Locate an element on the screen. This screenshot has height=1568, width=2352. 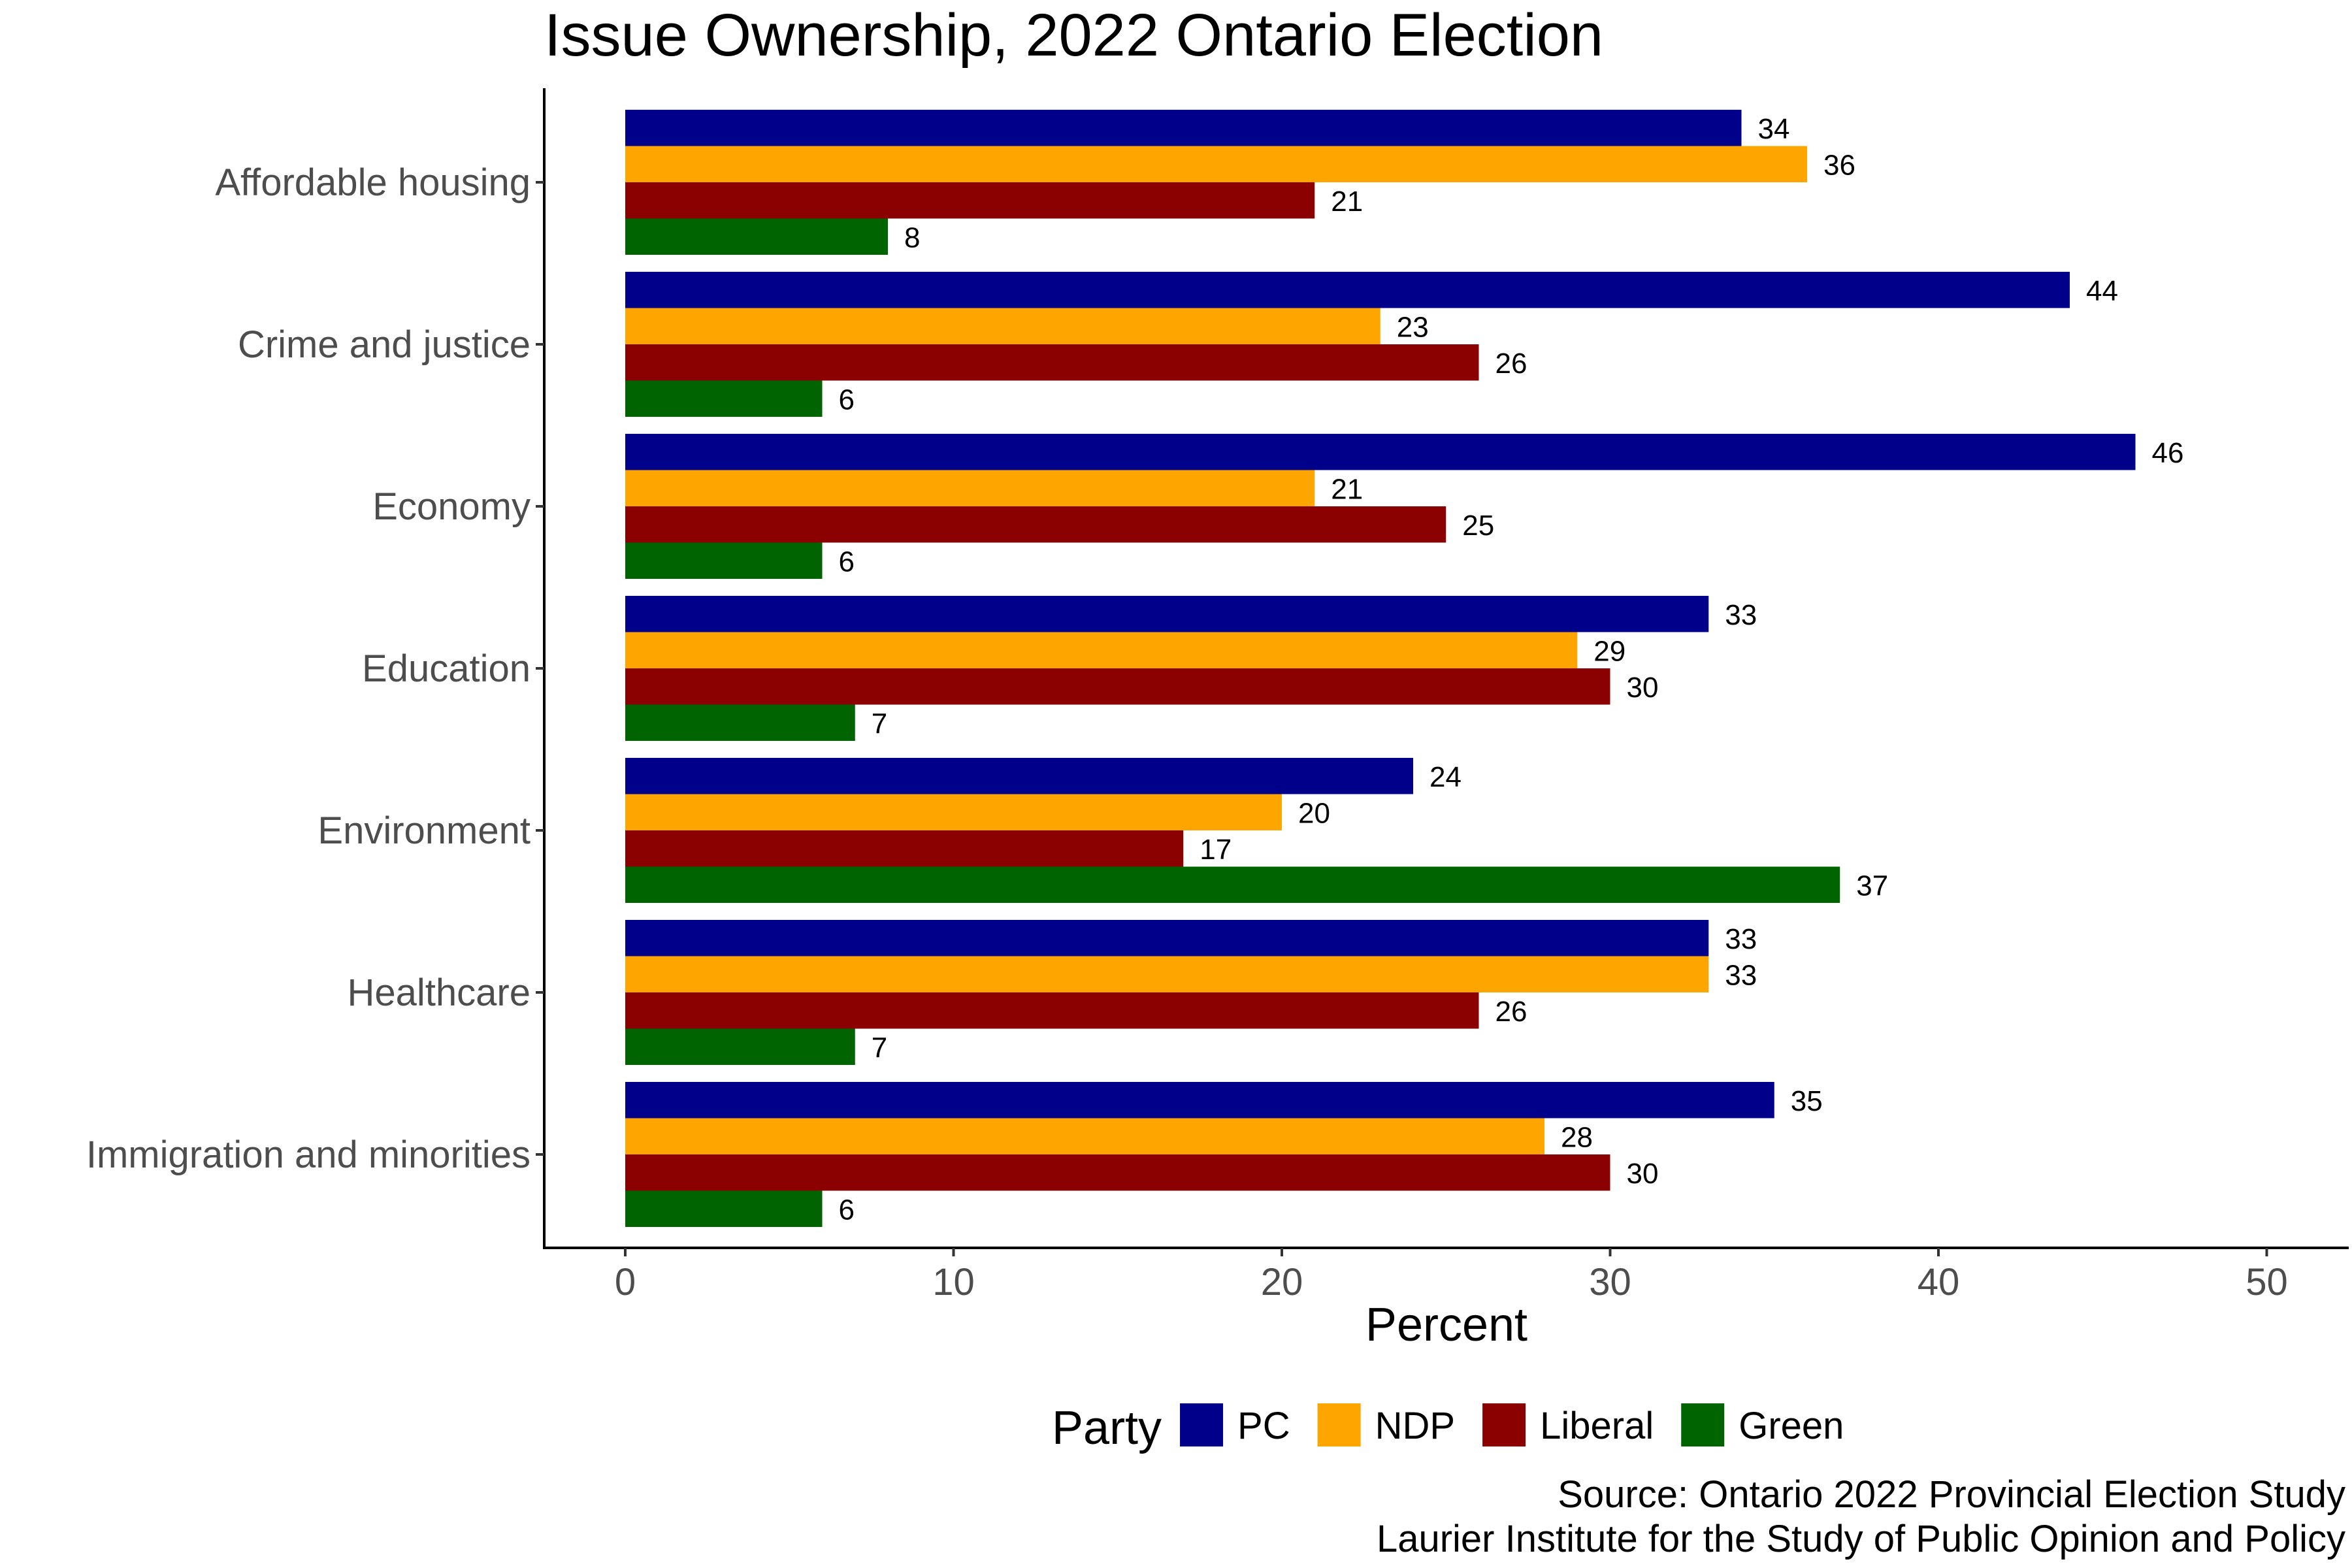
data-label-economy-liberal: 25 is located at coordinates (1478, 526).